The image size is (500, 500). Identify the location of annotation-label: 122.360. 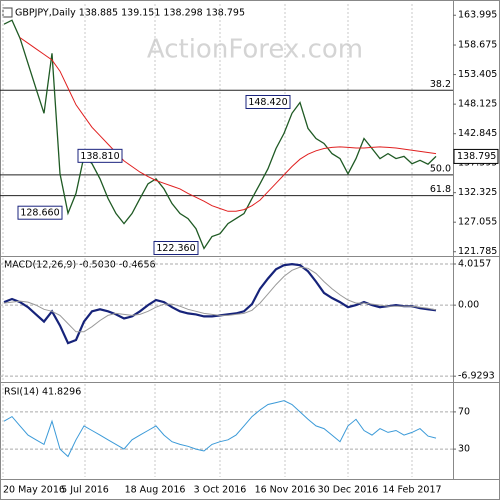
(175, 248).